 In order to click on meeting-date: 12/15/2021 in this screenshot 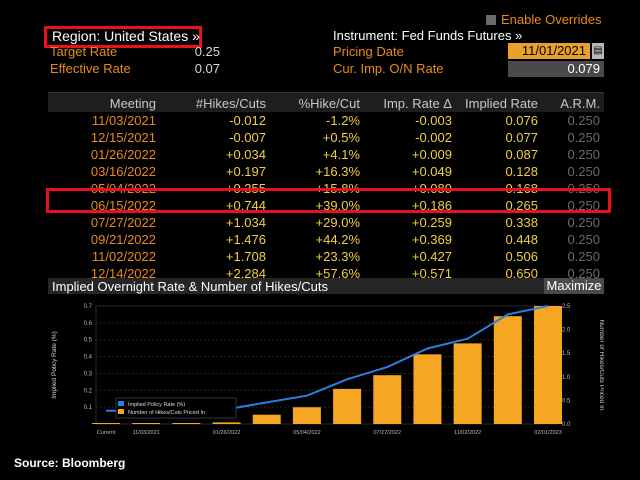, I will do `click(123, 137)`.